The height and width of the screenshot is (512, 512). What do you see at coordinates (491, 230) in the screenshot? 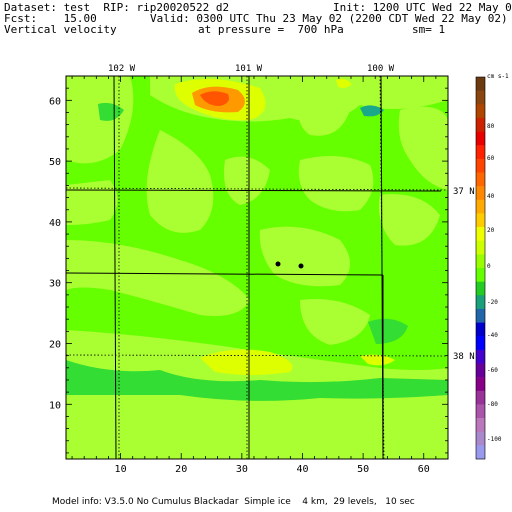
I see `colorbar-label: 20` at bounding box center [491, 230].